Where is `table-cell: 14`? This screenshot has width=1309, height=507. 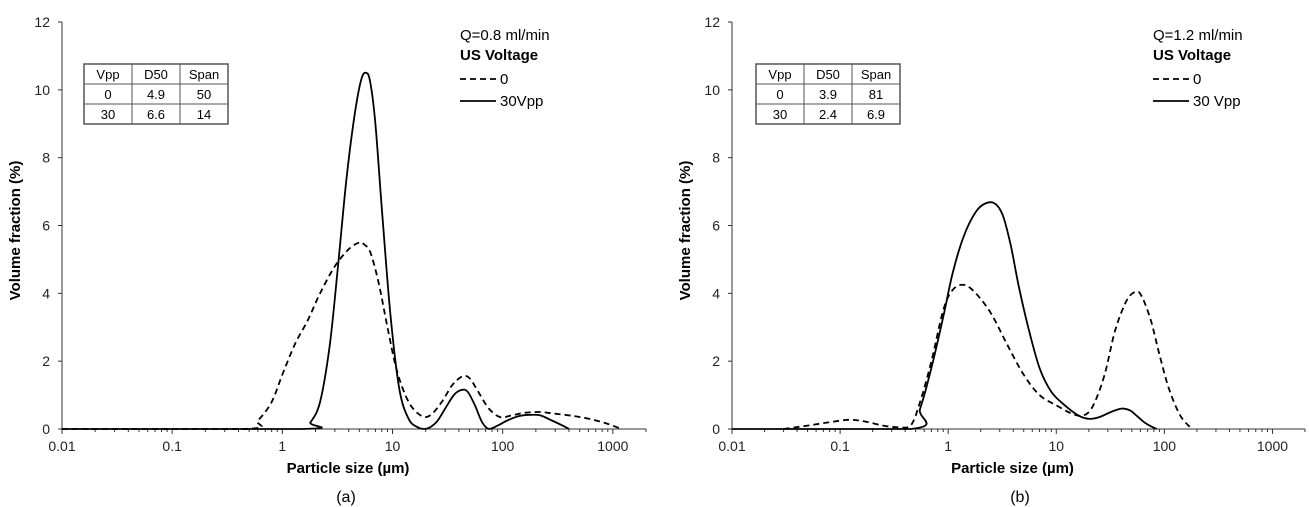
table-cell: 14 is located at coordinates (204, 114).